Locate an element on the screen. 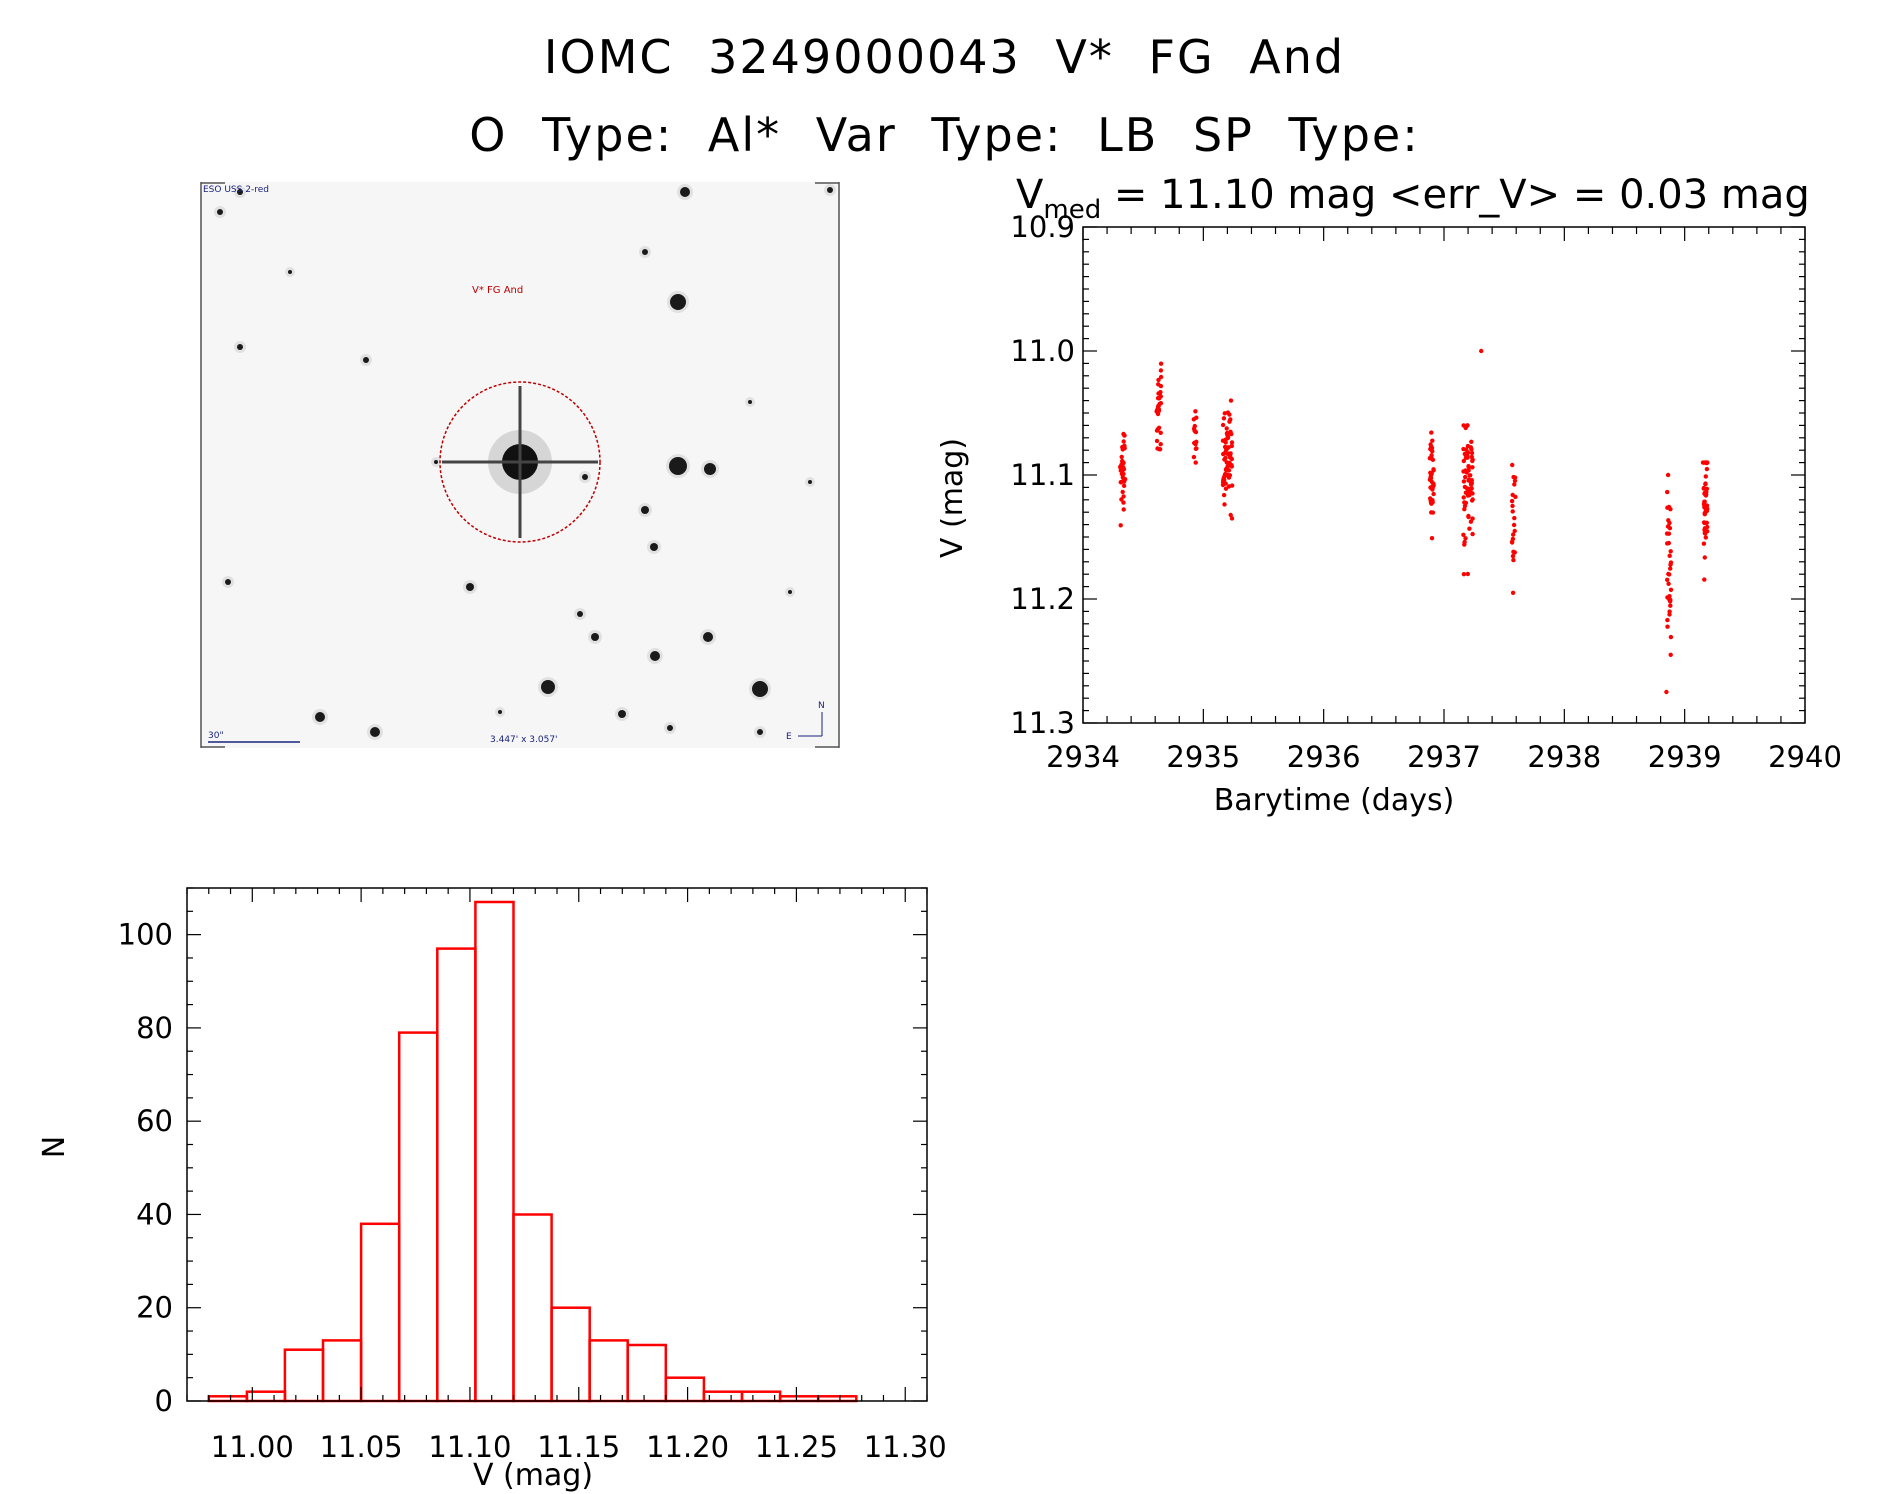 The width and height of the screenshot is (1889, 1494). light-curve-title-rest: = 11.10 mag <err_V> = 0.03 mag is located at coordinates (1455, 195).